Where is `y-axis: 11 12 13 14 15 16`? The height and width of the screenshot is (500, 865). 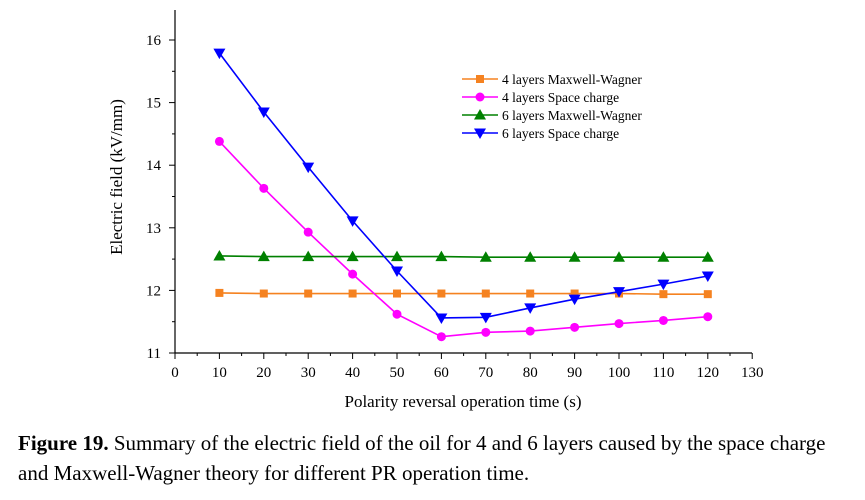
y-axis: 11 12 13 14 15 16 is located at coordinates (160, 197).